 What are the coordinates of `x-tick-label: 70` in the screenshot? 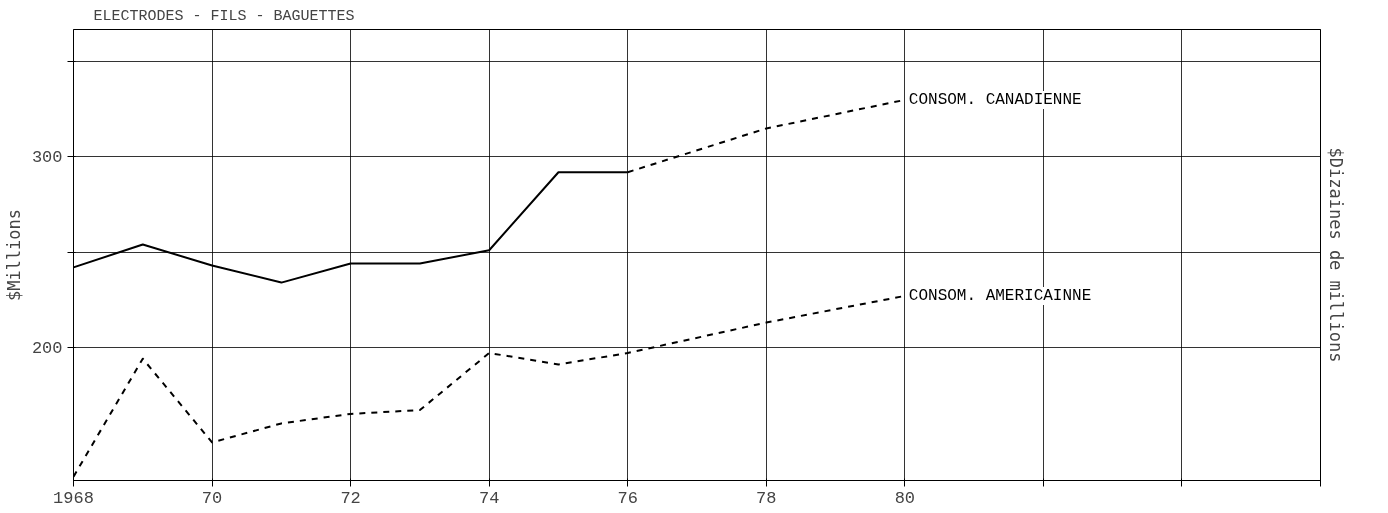 It's located at (212, 498).